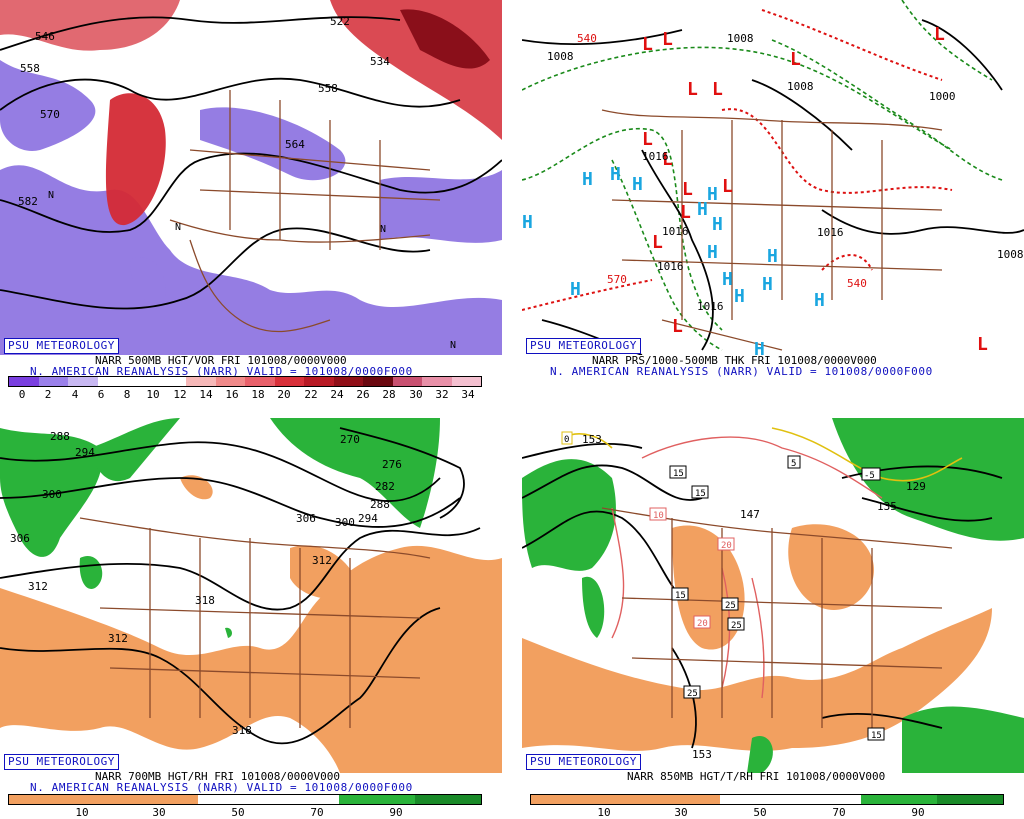 The width and height of the screenshot is (1024, 819). I want to click on temperature-labels: 0 5 10 15 15 20 20 25 25 25 15 15 -5, so click(723, 586).